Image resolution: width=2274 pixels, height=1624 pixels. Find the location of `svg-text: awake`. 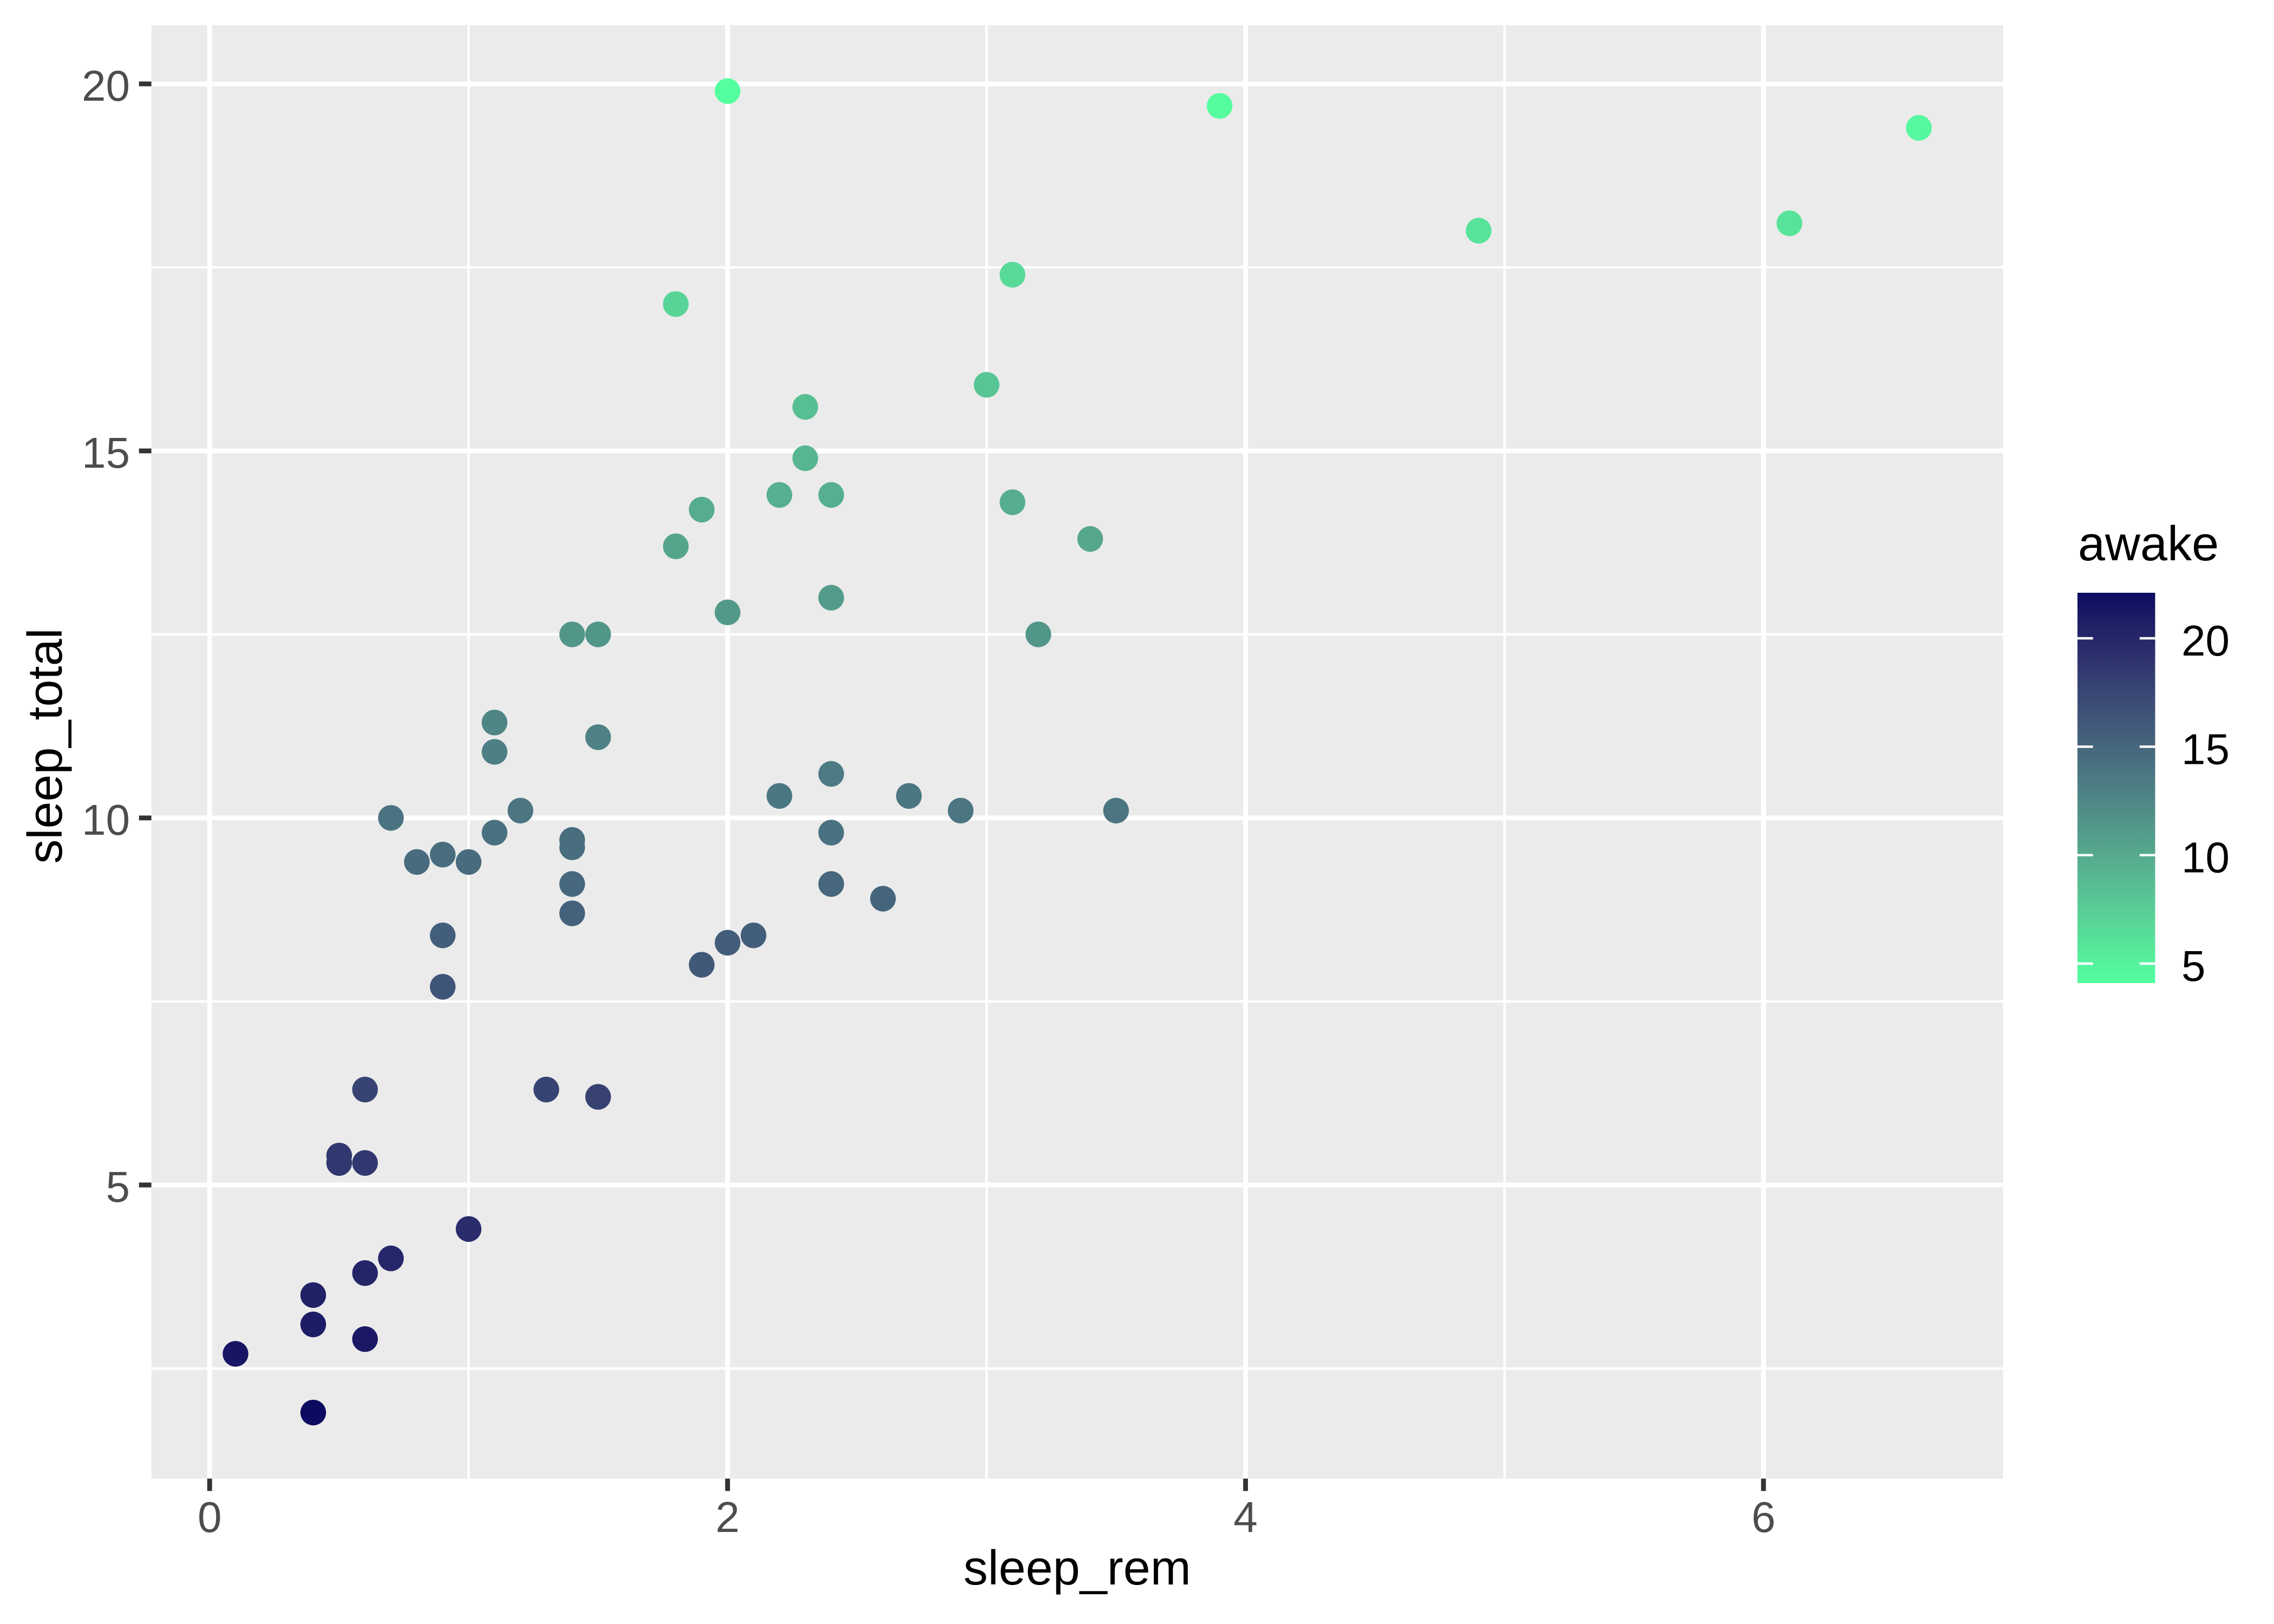

svg-text: awake is located at coordinates (2149, 544).